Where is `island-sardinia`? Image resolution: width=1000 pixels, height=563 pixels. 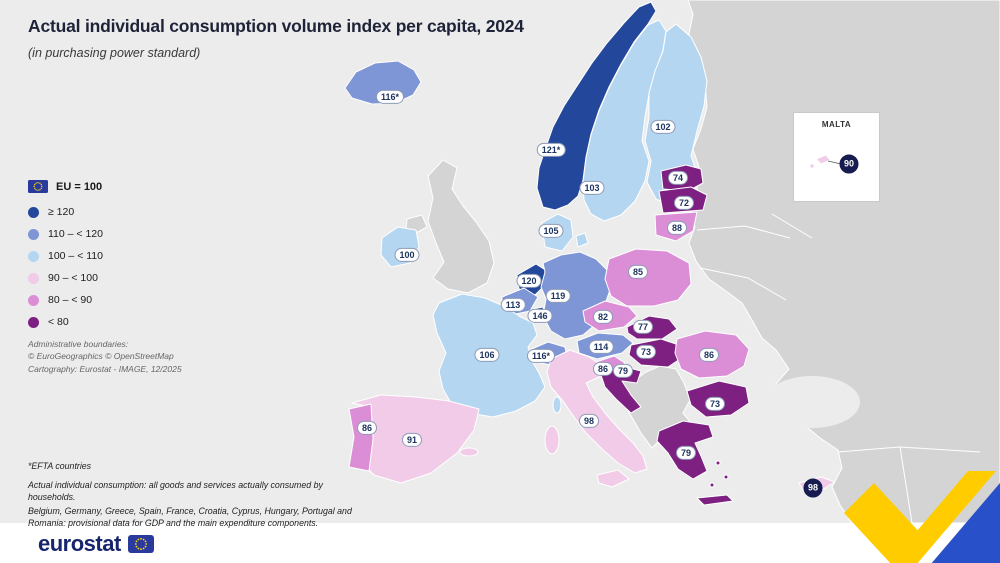
island-sardinia is located at coordinates (552, 440).